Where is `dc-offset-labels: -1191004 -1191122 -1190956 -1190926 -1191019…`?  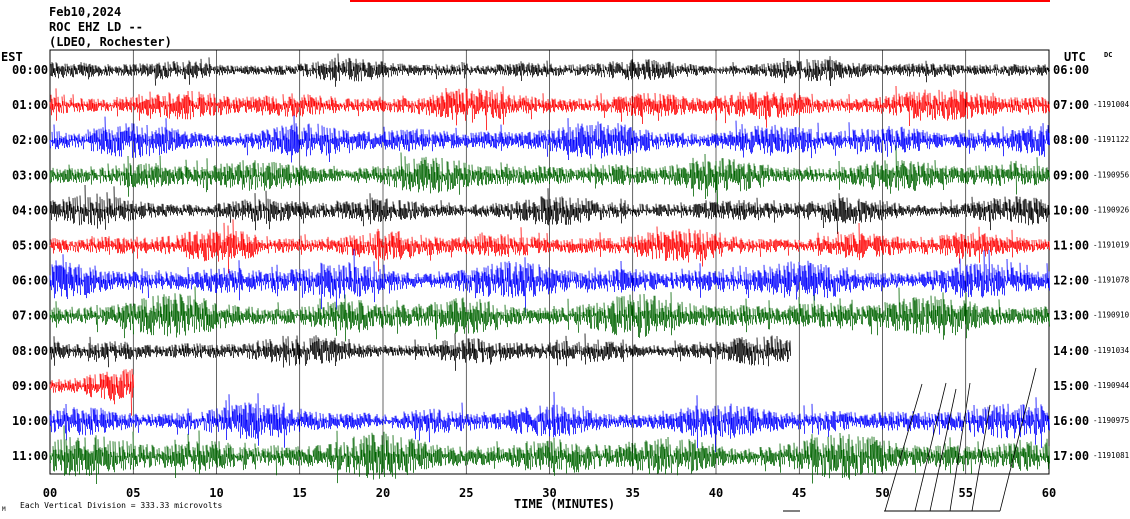
dc-offset-labels: -1191004 -1191122 -1190956 -1190926 -1191019… is located at coordinates (1111, 280).